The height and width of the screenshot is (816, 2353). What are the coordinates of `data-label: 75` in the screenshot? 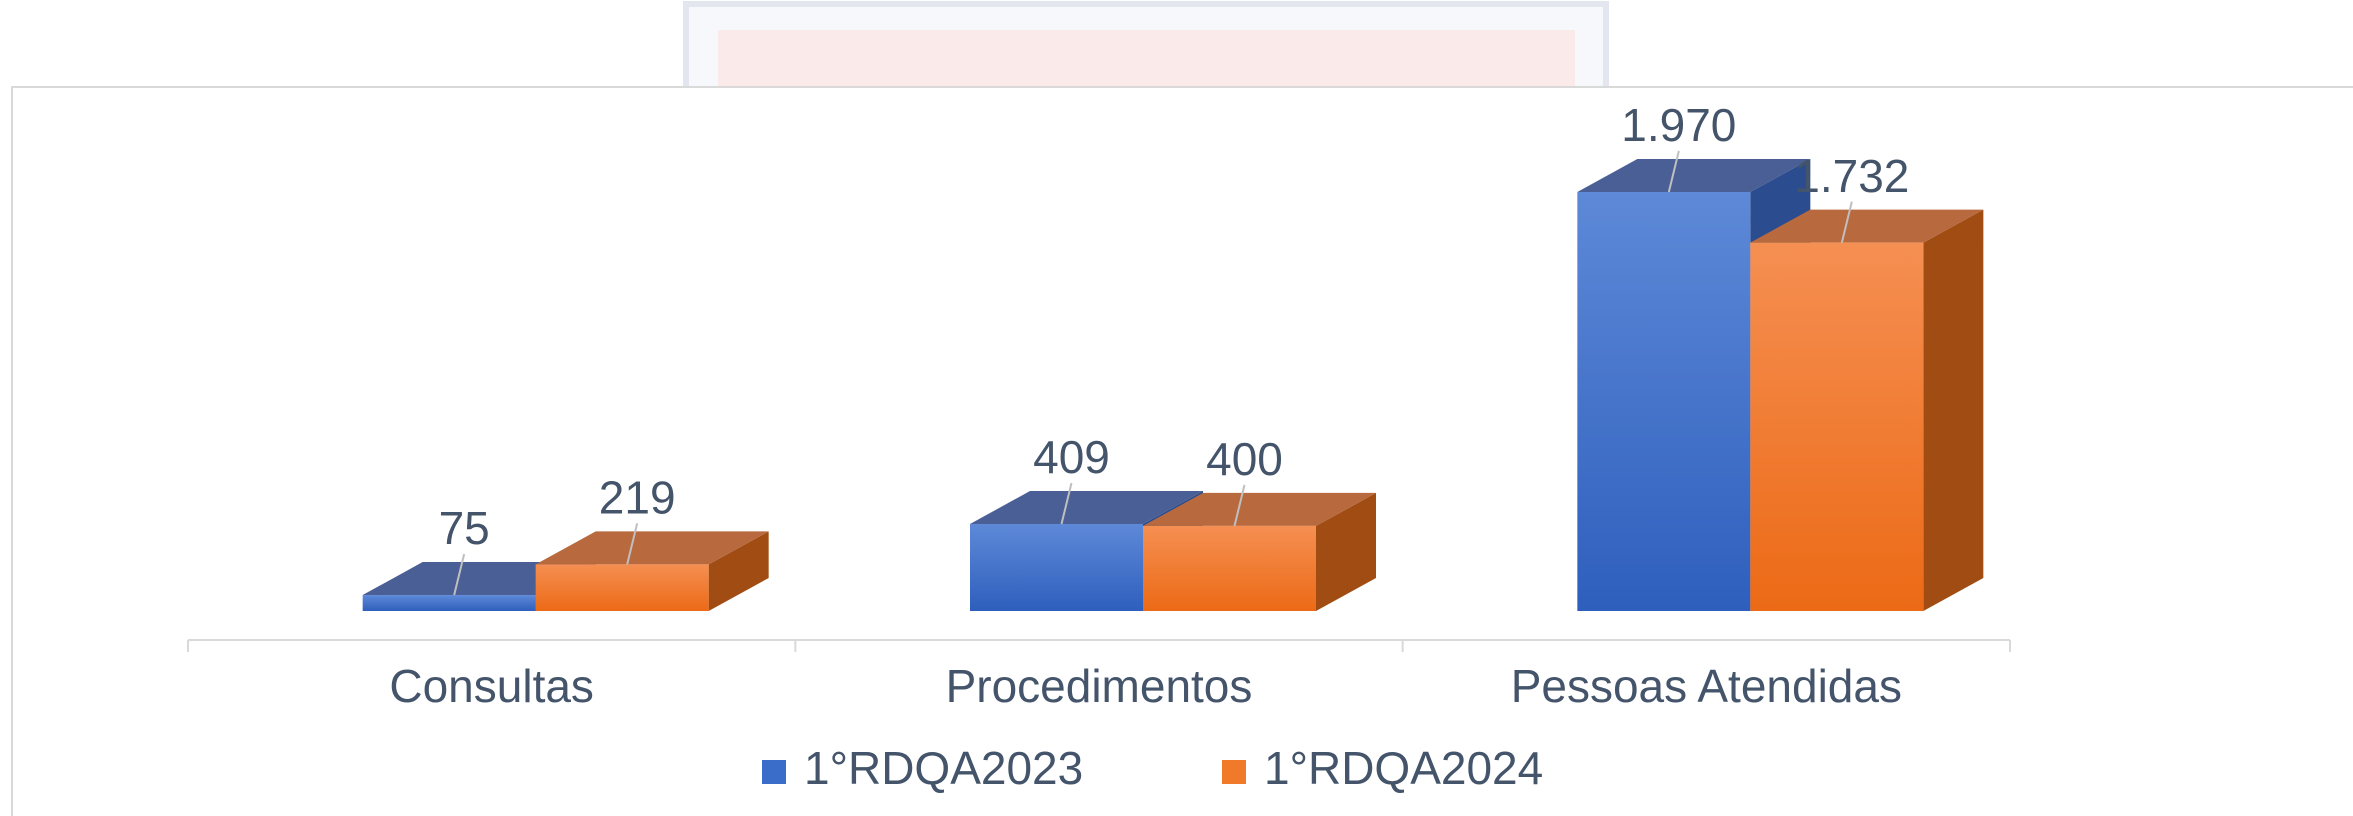 It's located at (464, 528).